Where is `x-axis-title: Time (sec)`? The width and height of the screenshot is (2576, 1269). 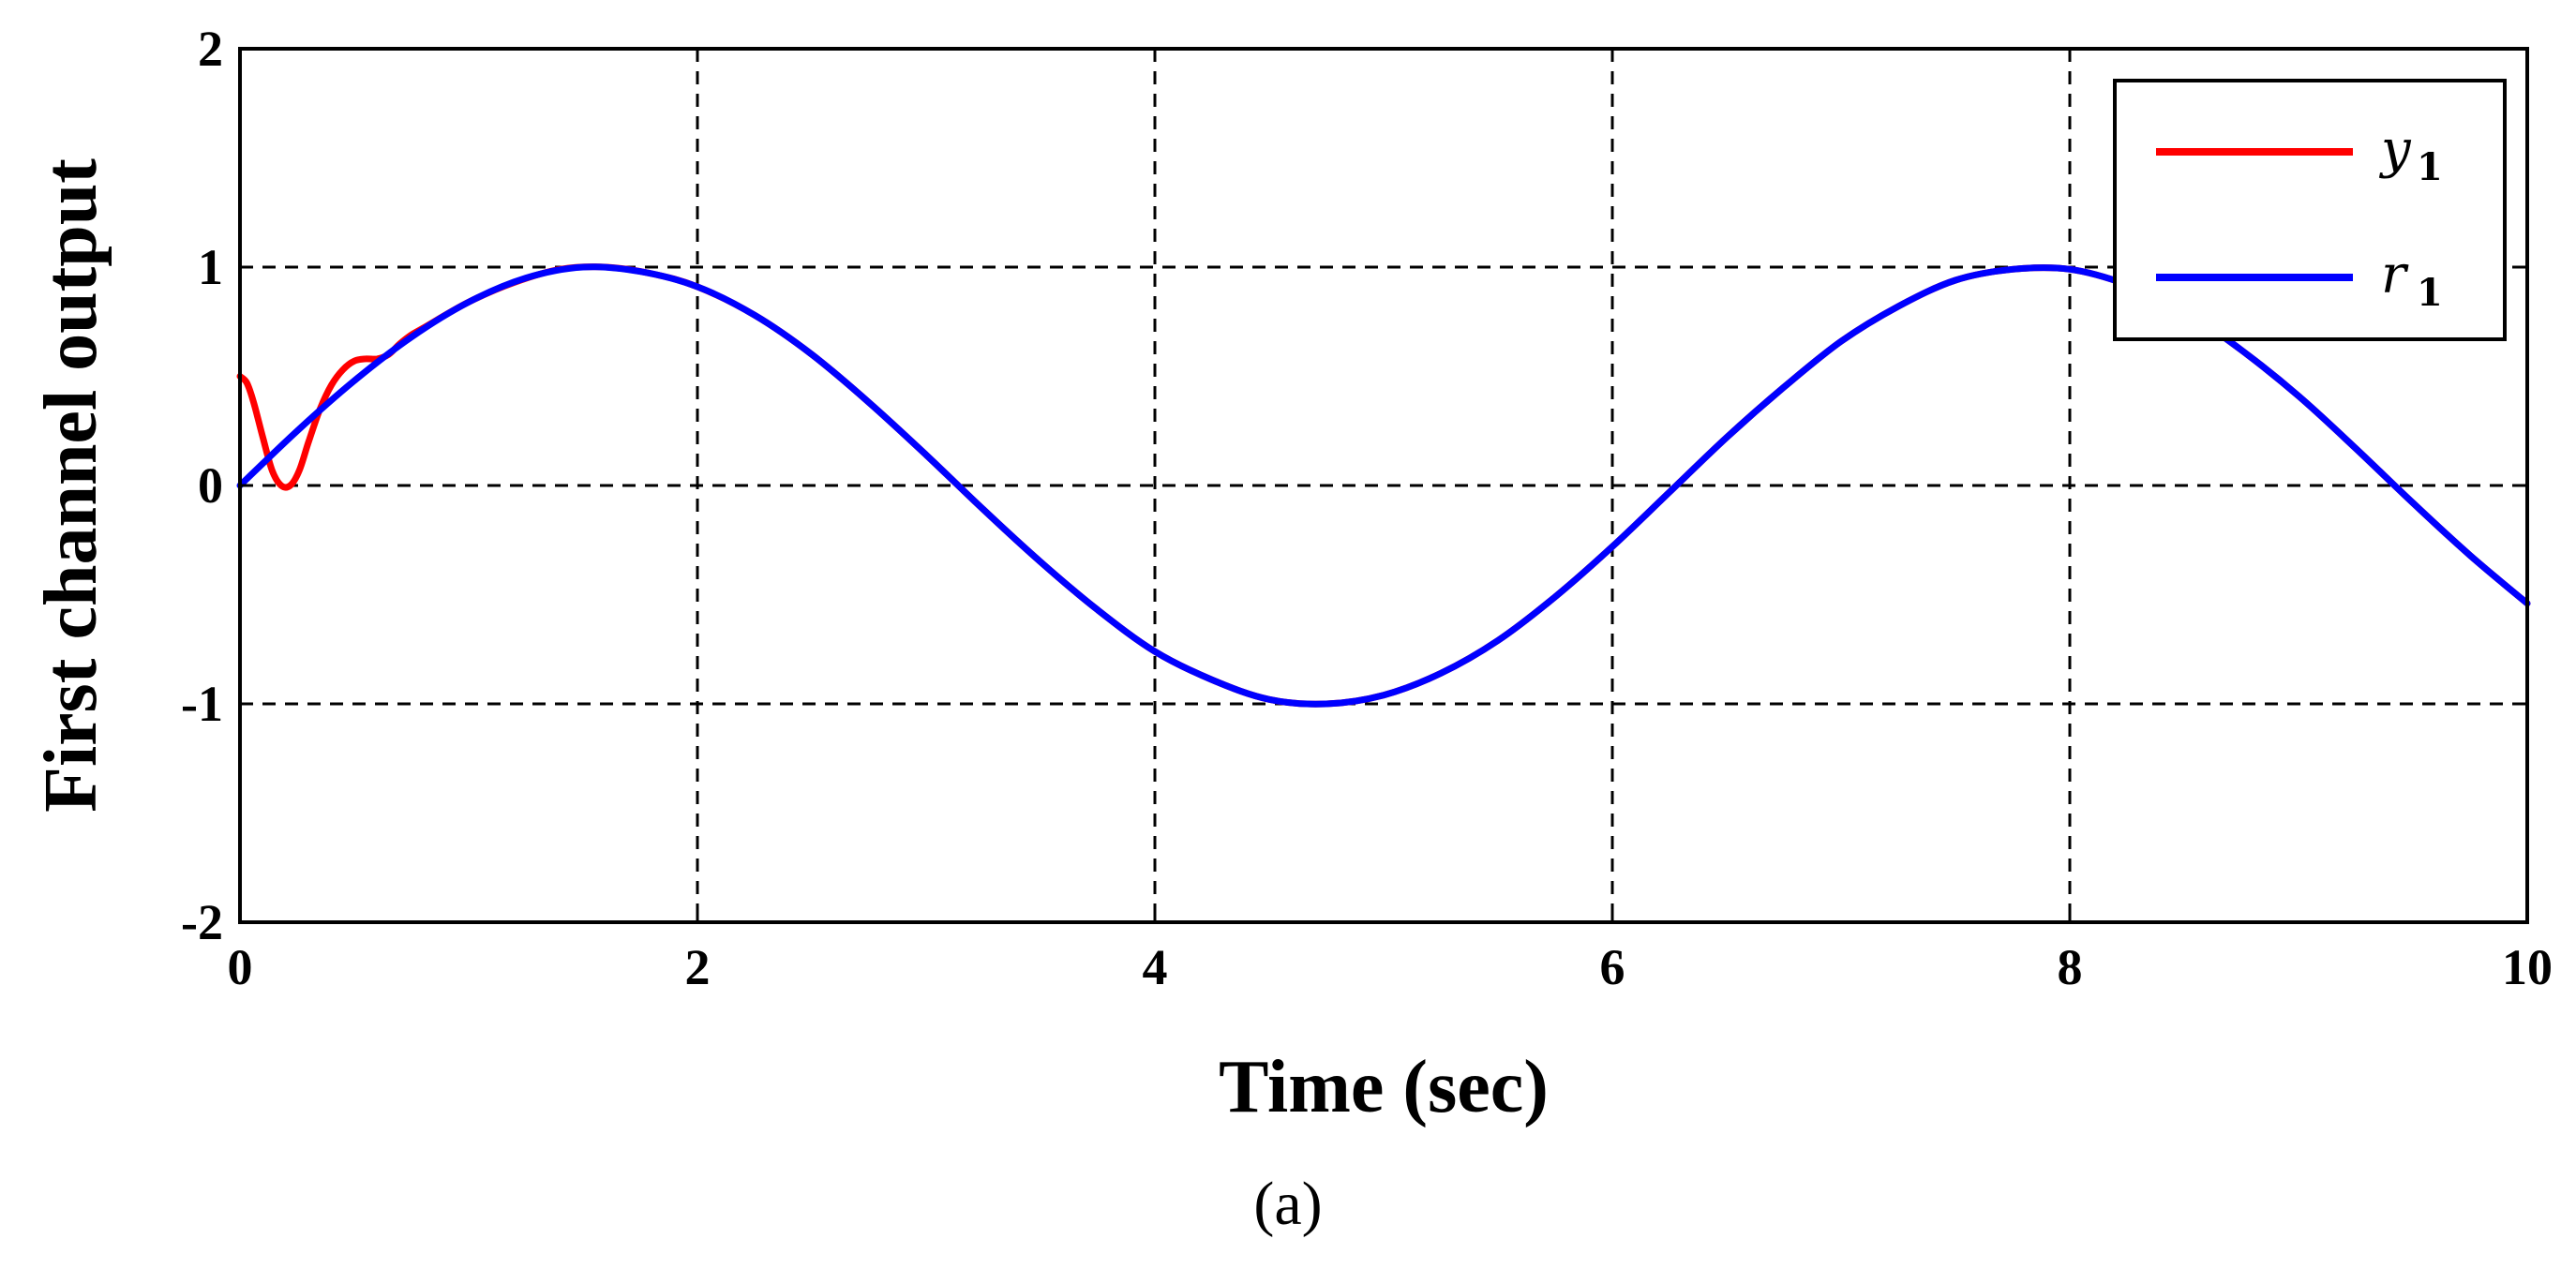 x-axis-title: Time (sec) is located at coordinates (1384, 1087).